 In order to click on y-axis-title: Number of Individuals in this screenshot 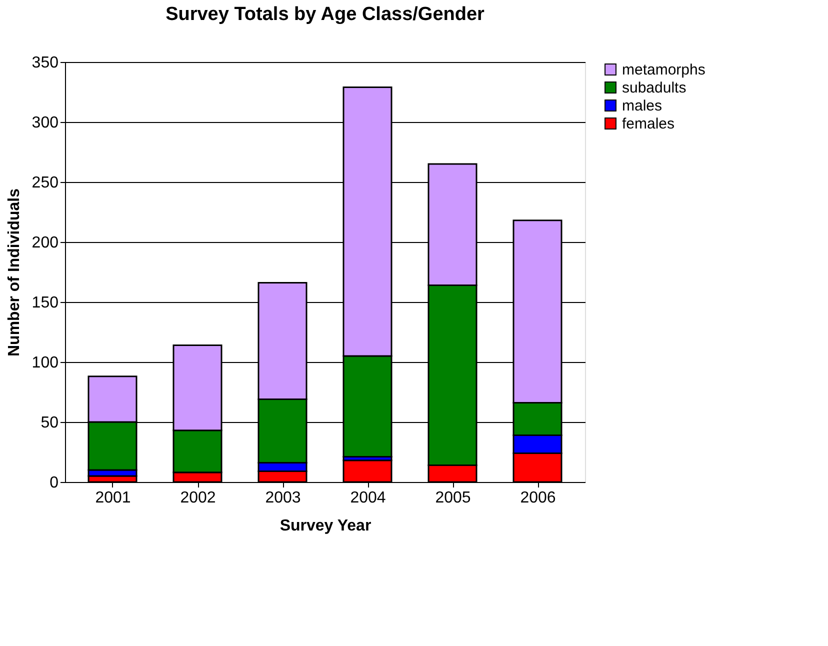, I will do `click(14, 272)`.